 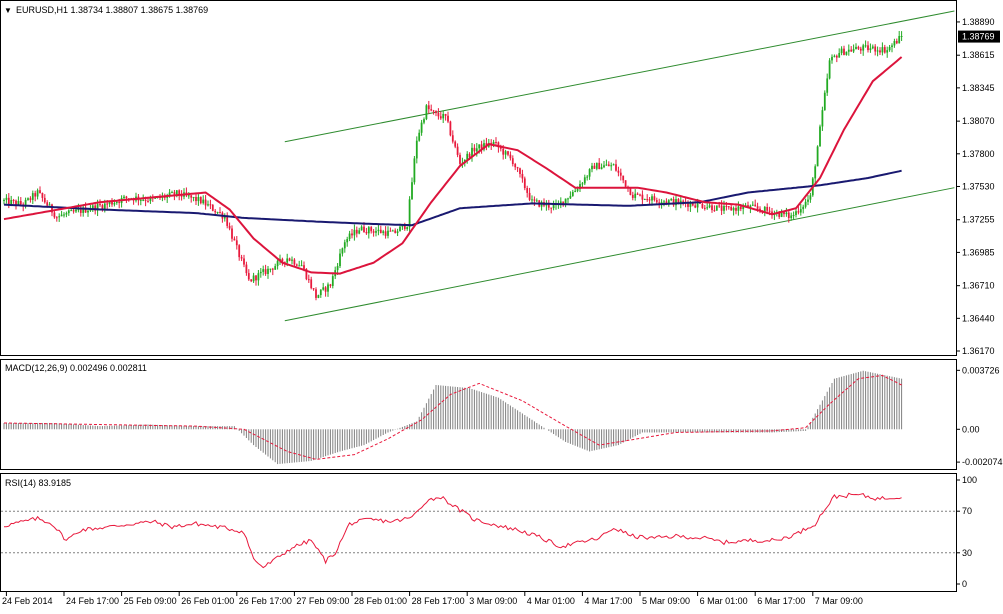 What do you see at coordinates (978, 55) in the screenshot?
I see `price-tick-label: 1.38615` at bounding box center [978, 55].